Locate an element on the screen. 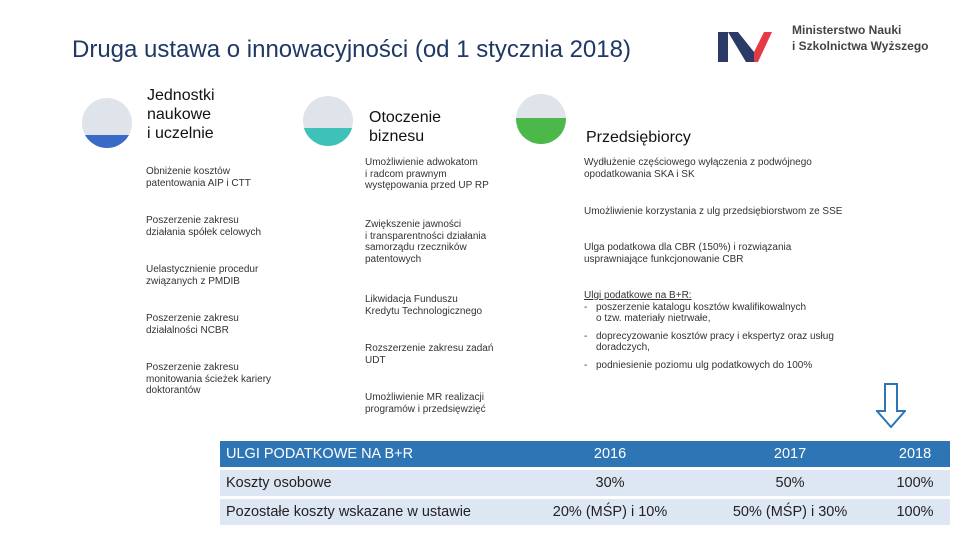  col3-heading: Przedsiębiorcy is located at coordinates (638, 137).